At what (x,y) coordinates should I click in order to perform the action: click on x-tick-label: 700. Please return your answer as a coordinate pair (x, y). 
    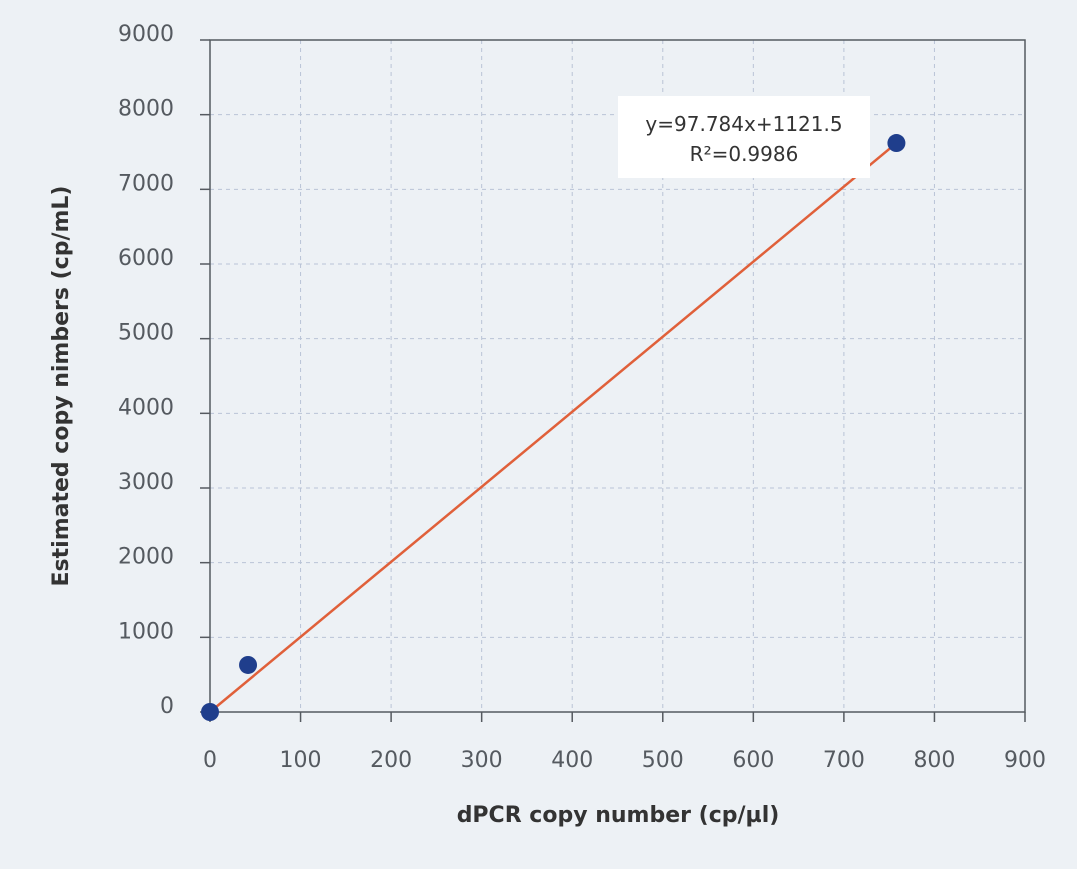
    Looking at the image, I should click on (844, 760).